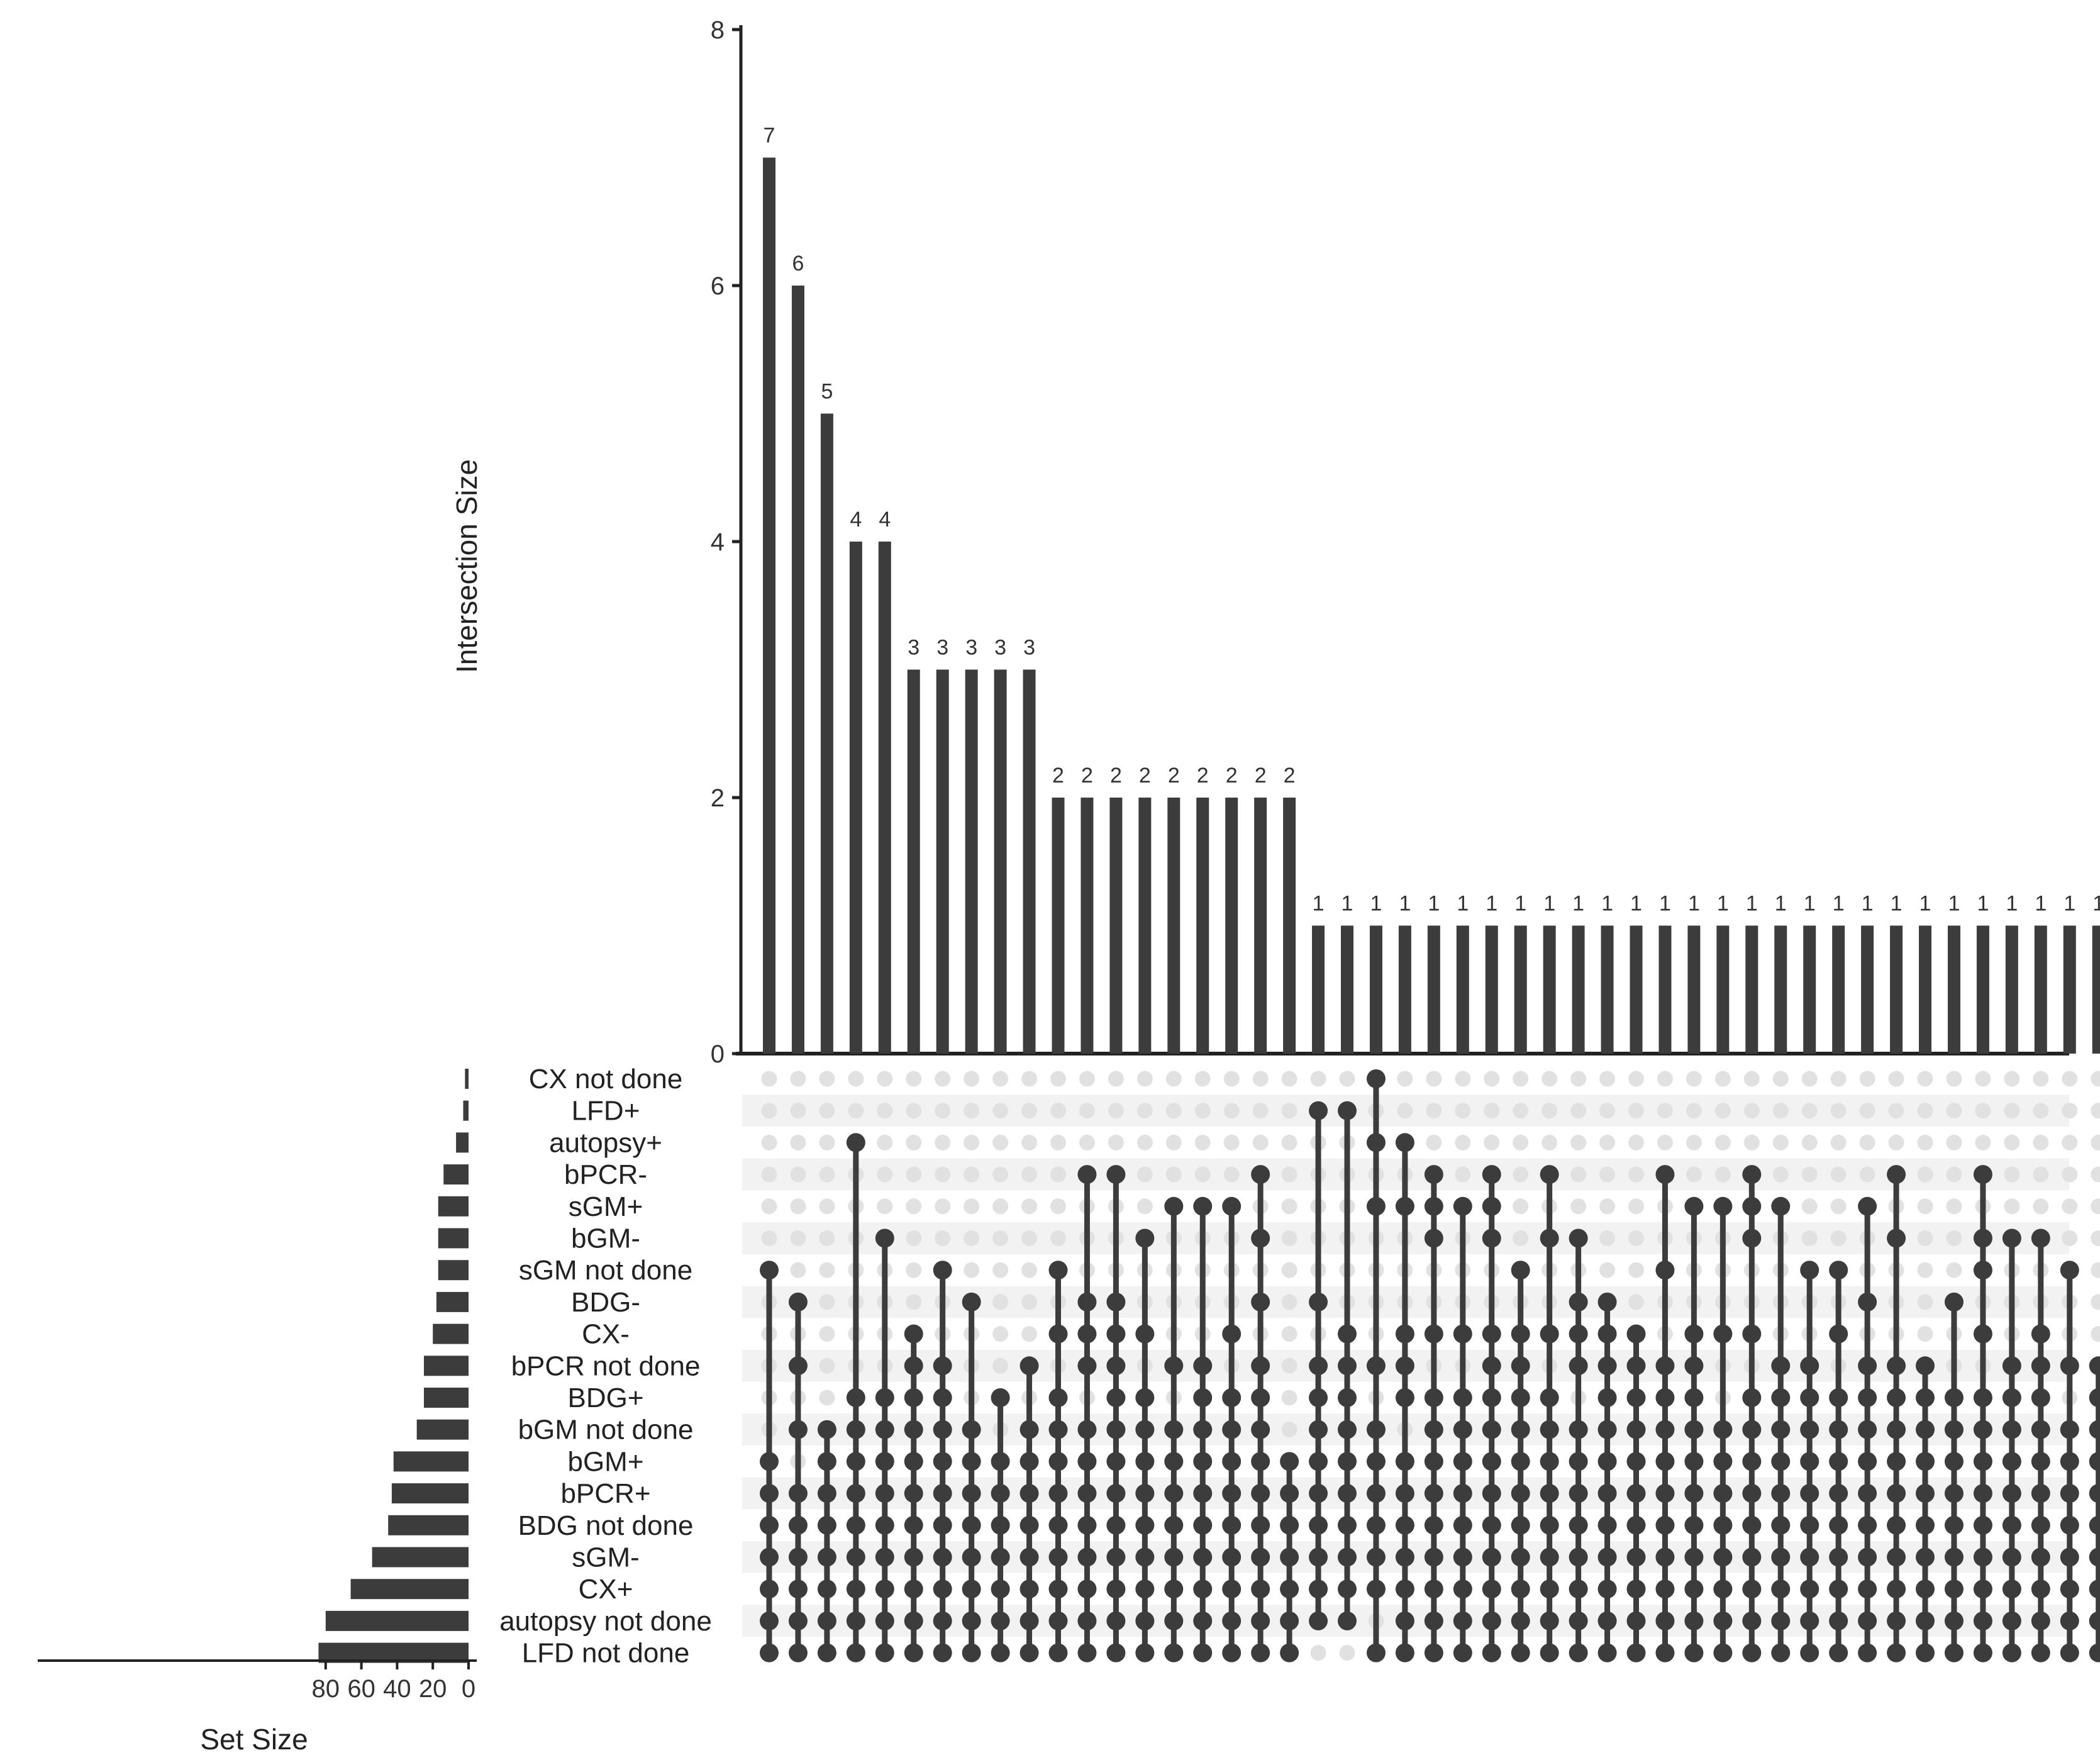 This screenshot has width=2100, height=1760. What do you see at coordinates (254, 1740) in the screenshot?
I see `set-size-axis-title: Set Size` at bounding box center [254, 1740].